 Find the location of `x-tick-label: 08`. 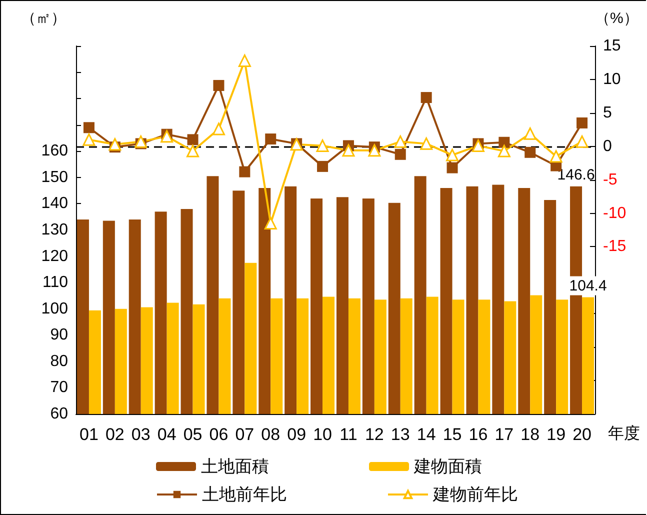

x-tick-label: 08 is located at coordinates (270, 434).